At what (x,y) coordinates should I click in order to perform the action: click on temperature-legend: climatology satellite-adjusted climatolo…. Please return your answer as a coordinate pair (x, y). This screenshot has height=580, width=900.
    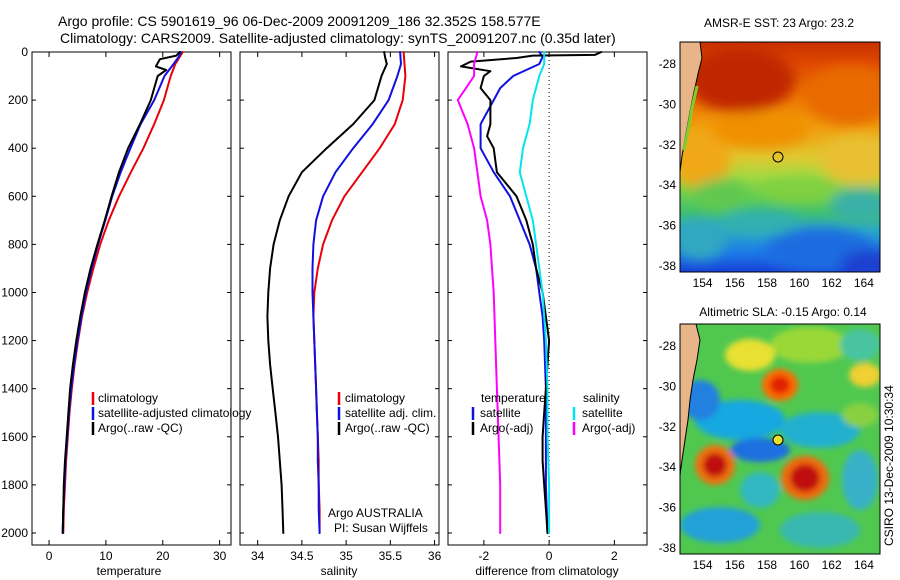
    Looking at the image, I should click on (171, 413).